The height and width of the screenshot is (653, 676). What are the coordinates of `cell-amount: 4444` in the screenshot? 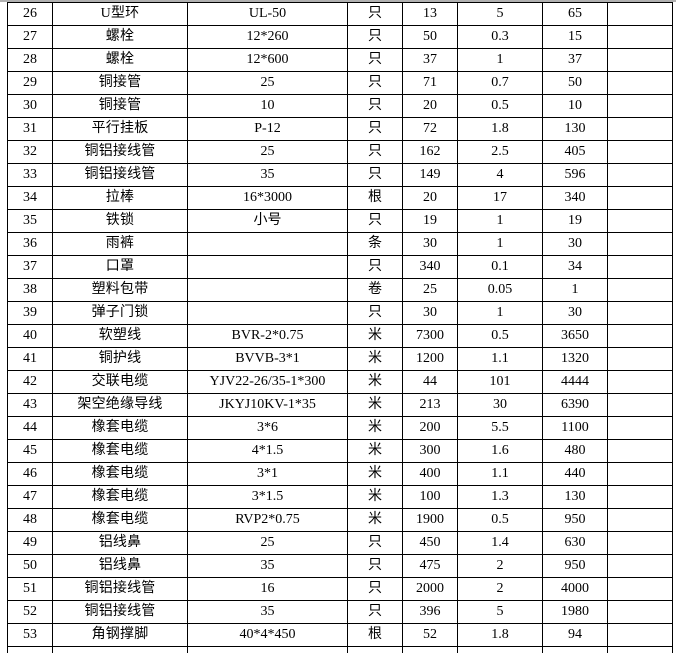 It's located at (575, 382).